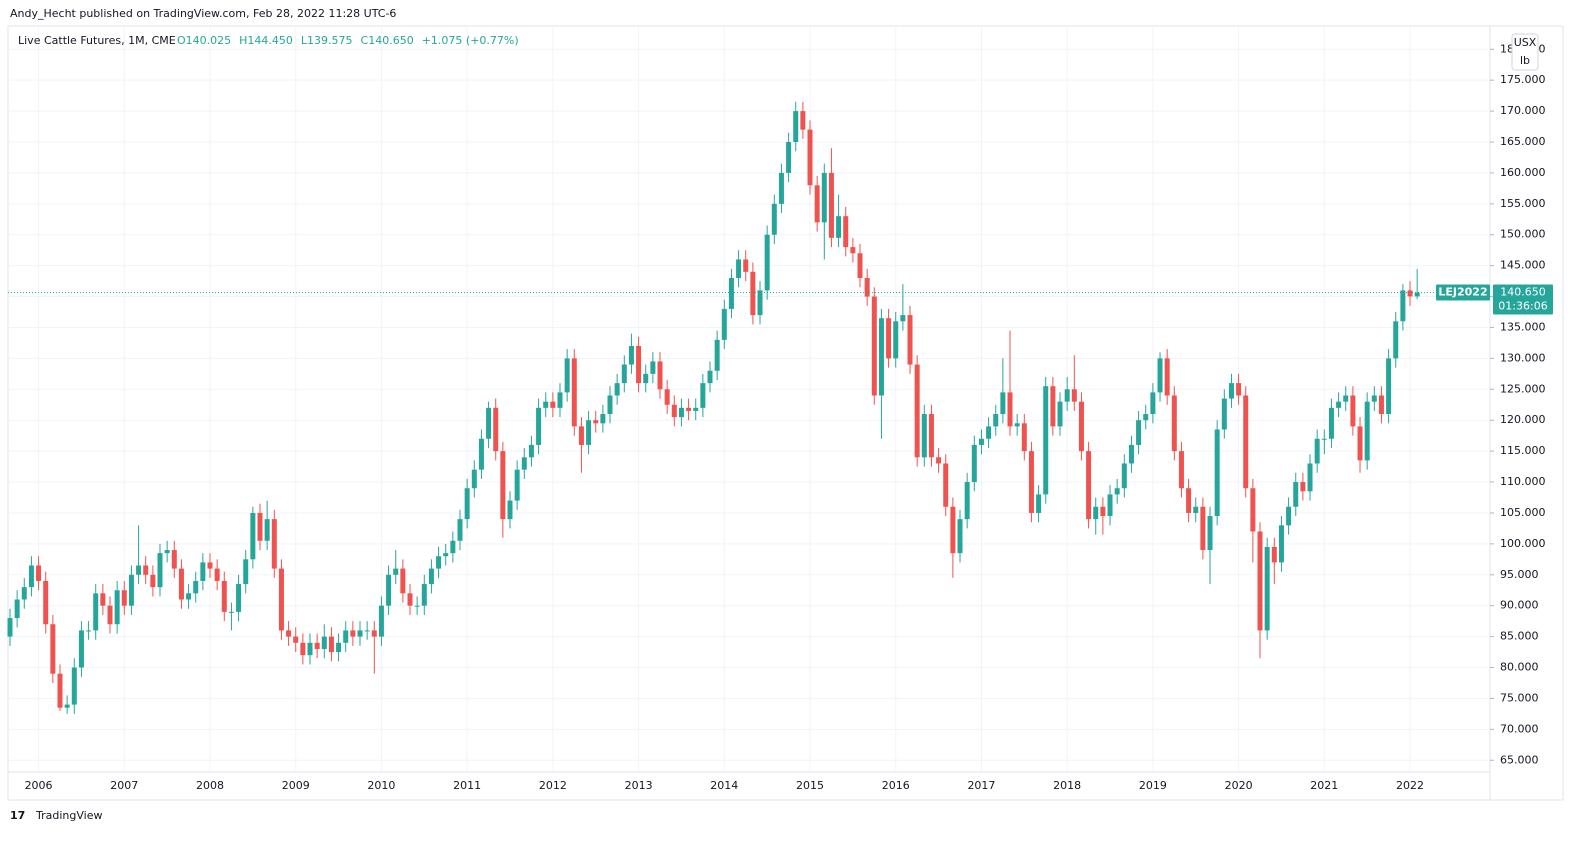  What do you see at coordinates (381, 785) in the screenshot?
I see `x-tick-label: 2010` at bounding box center [381, 785].